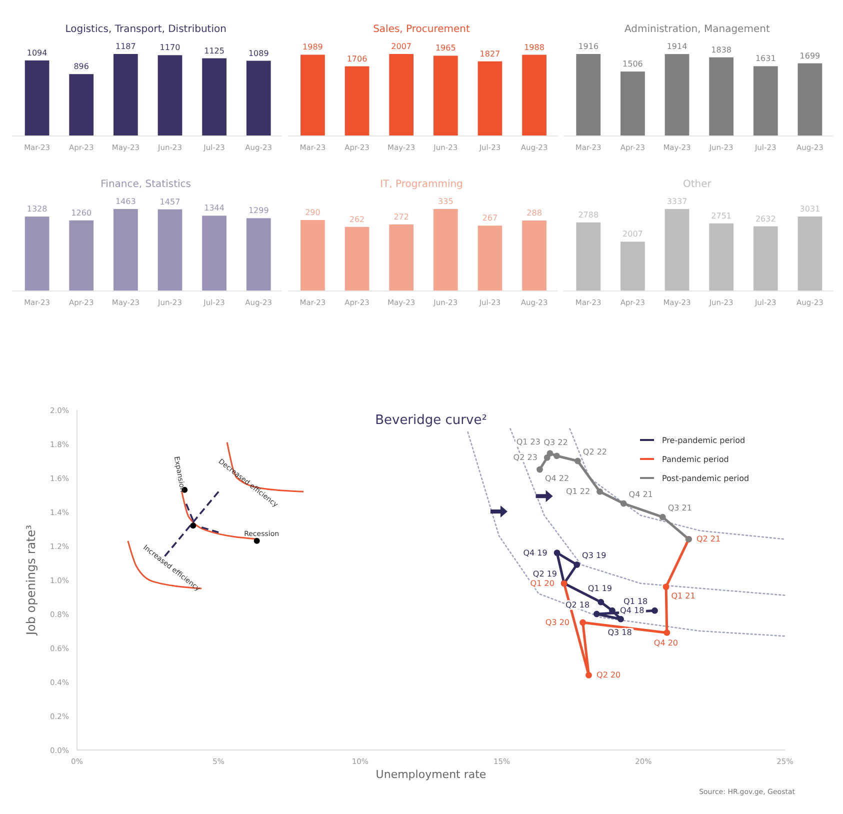  Describe the element at coordinates (588, 46) in the screenshot. I see `data-label: 1916` at that location.